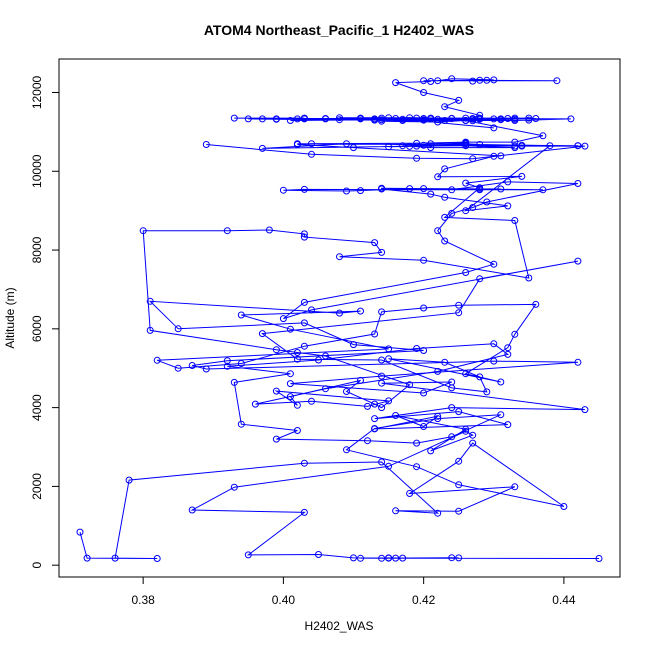 Image resolution: width=650 pixels, height=650 pixels. I want to click on chart-title: ATOM4 Northeast_Pacific_1 H2402_WAS, so click(339, 30).